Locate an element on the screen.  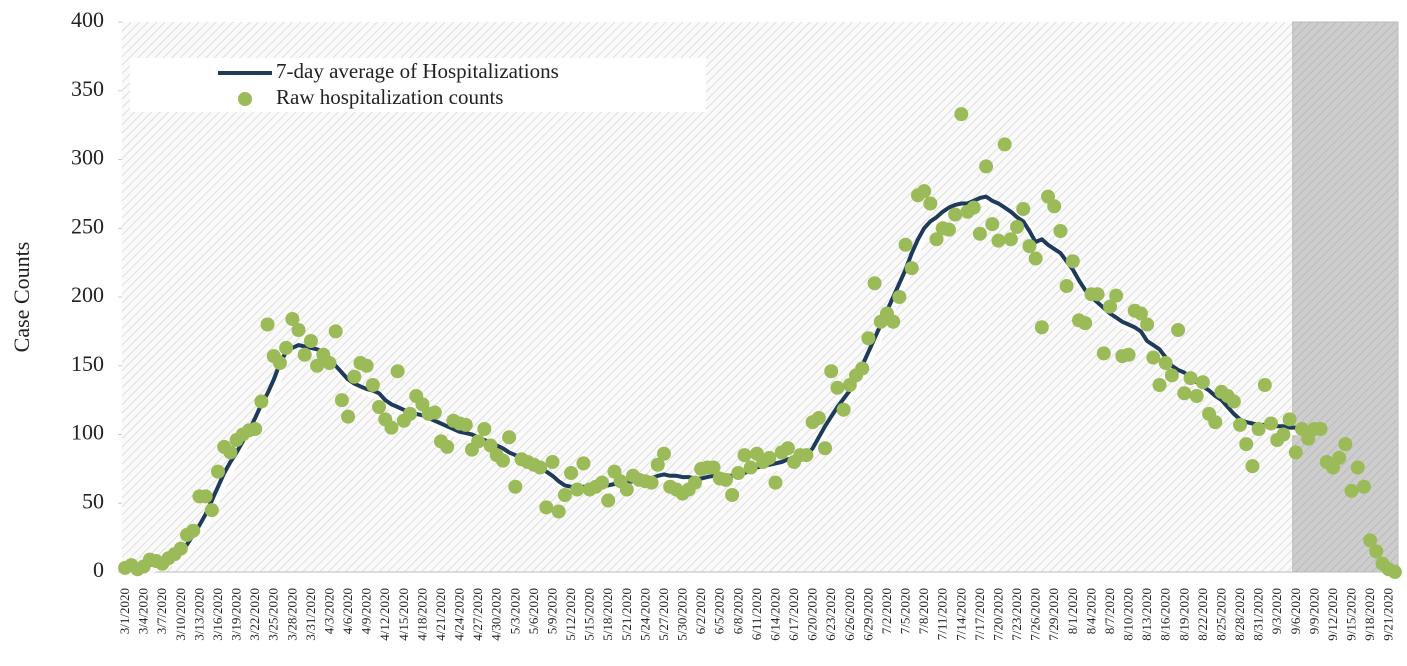
x-tick-label: 6/8/2020 is located at coordinates (737, 611).